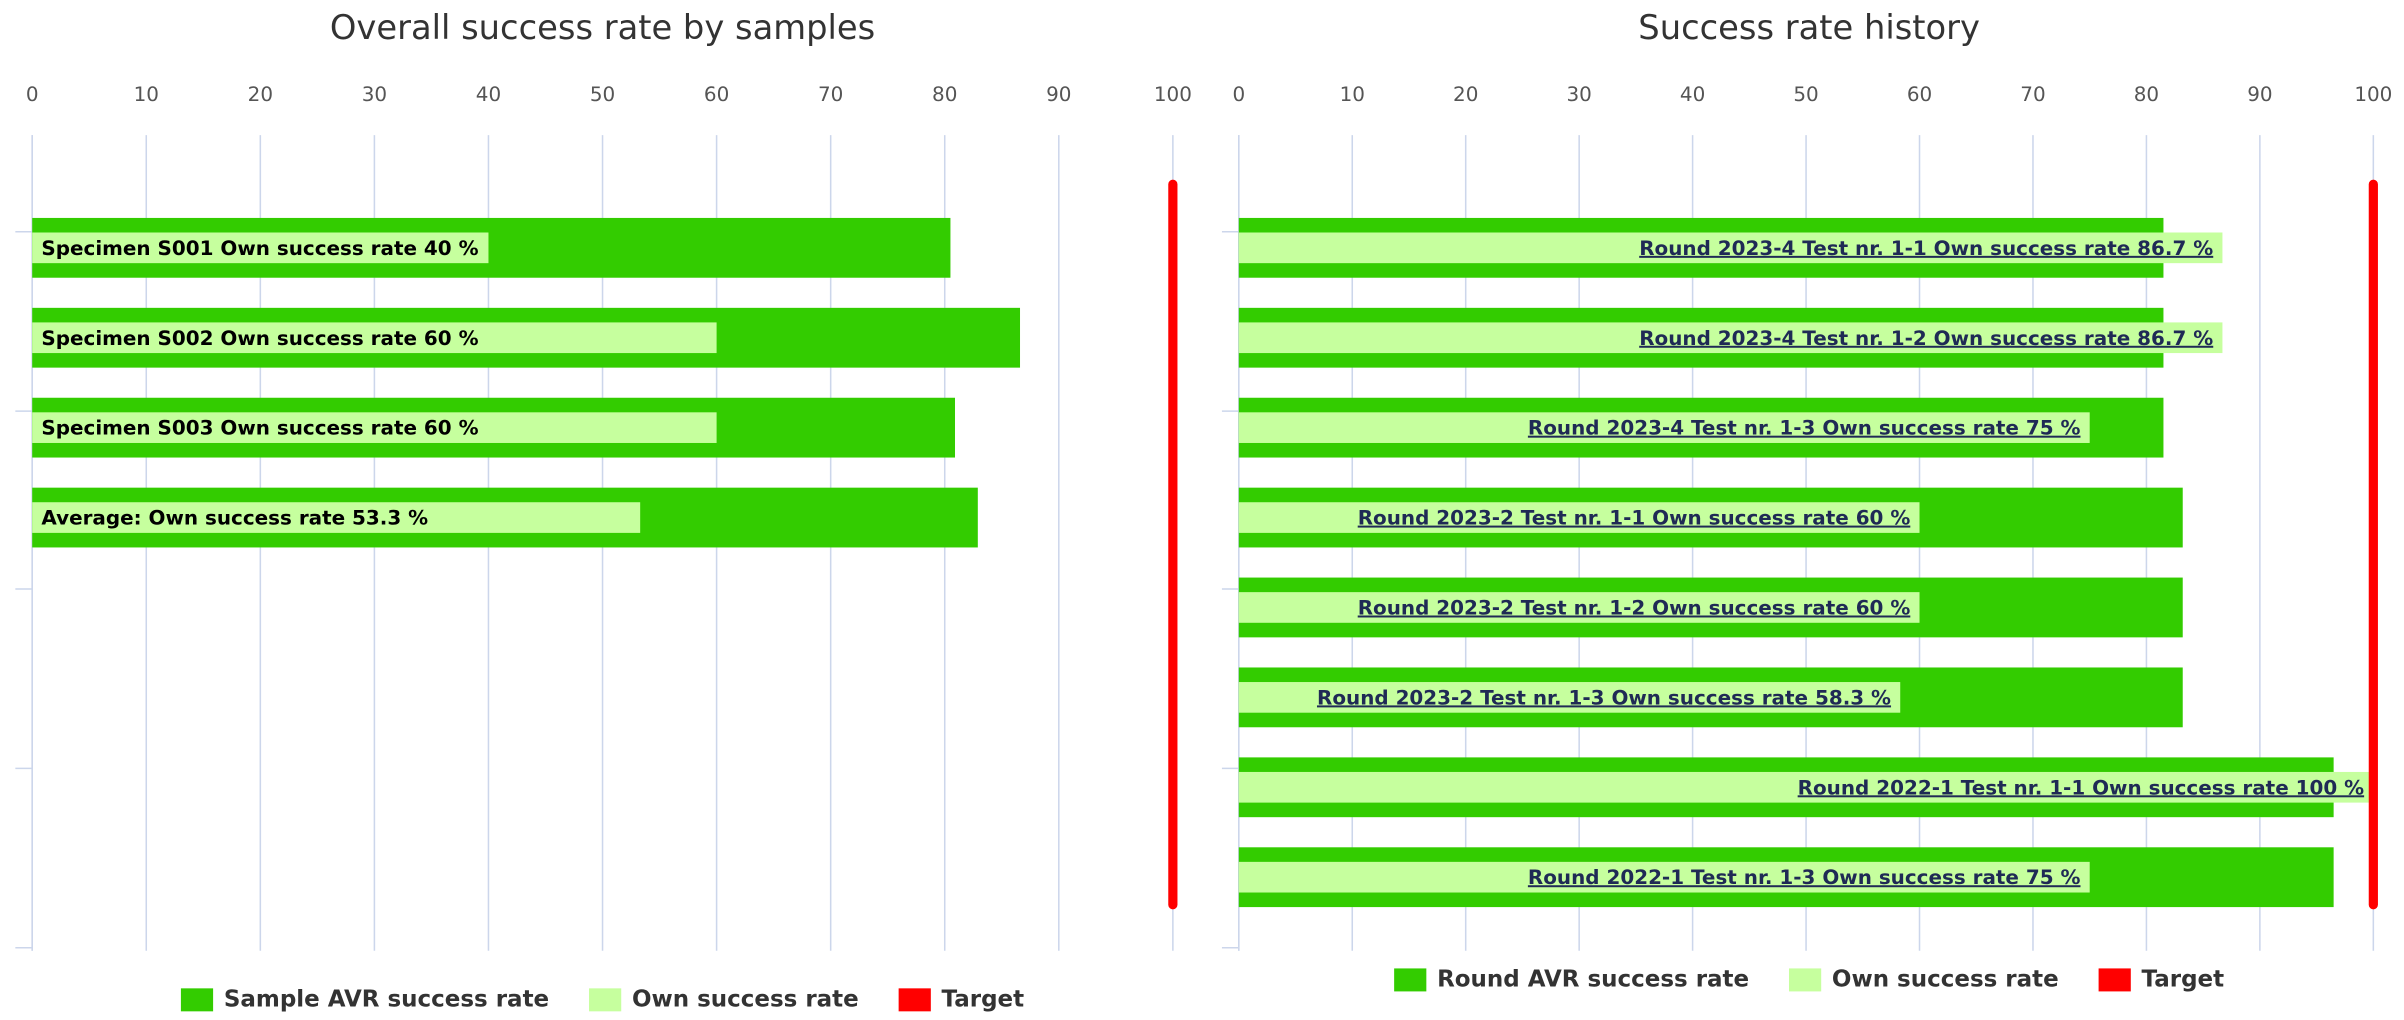  Describe the element at coordinates (1593, 979) in the screenshot. I see `legend-label: Round AVR success rate` at that location.